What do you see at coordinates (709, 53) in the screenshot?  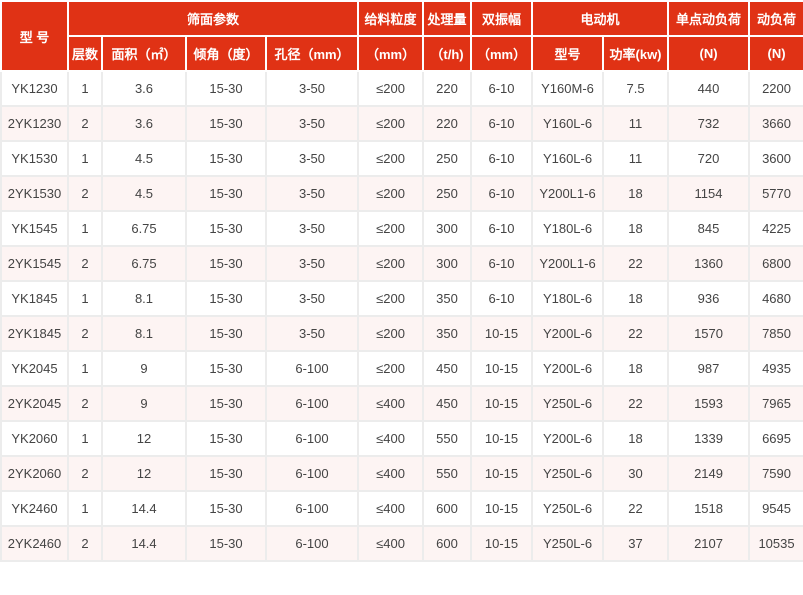 I see `header-point-load-unit: (N)` at bounding box center [709, 53].